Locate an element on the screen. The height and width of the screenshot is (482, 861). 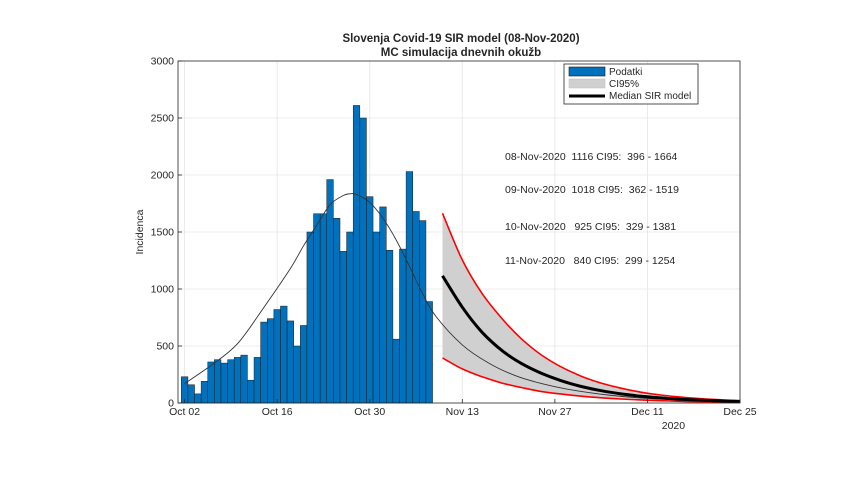
forecast-annotation: 11-Nov-2020 840 CI95: 299 - 1254 is located at coordinates (590, 261).